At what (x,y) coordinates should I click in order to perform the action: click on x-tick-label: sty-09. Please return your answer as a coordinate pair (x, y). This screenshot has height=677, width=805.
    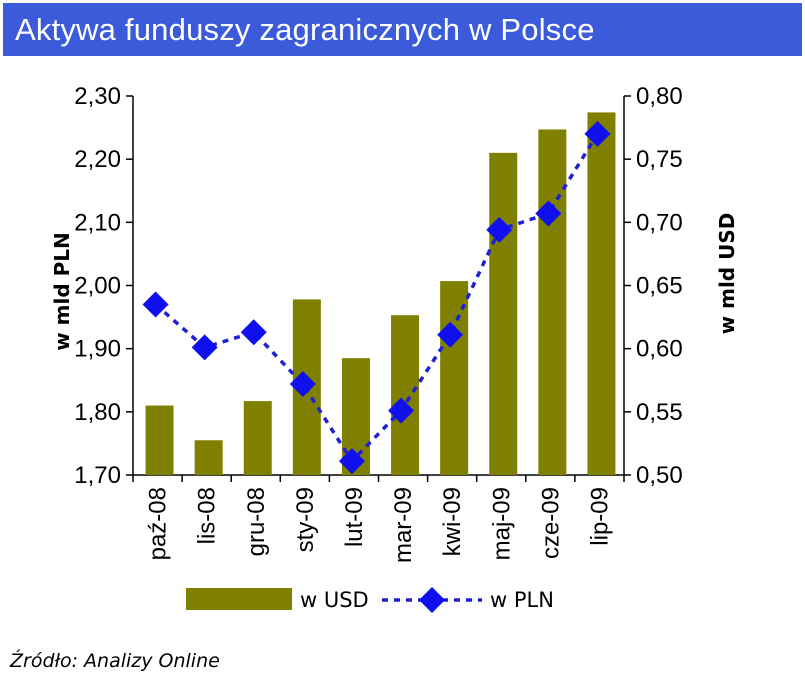
    Looking at the image, I should click on (305, 519).